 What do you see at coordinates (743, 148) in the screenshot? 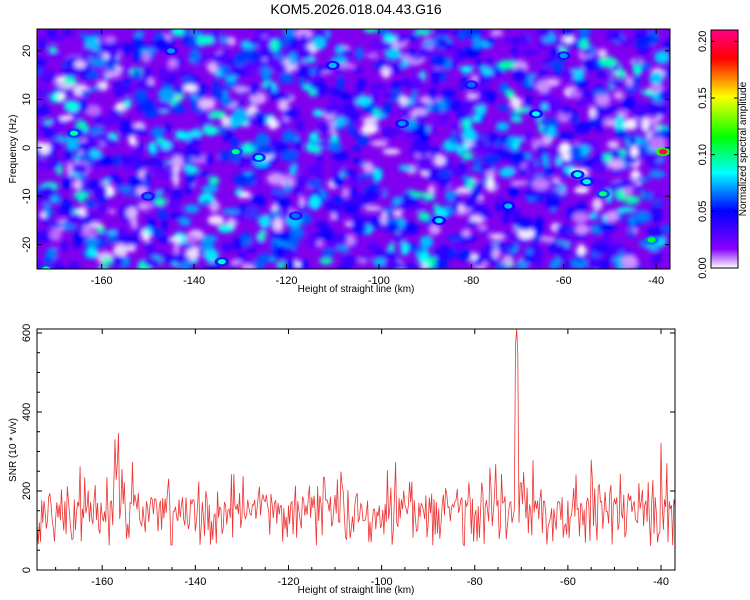
I see `colorbar-label: Normalized spectral amplitude` at bounding box center [743, 148].